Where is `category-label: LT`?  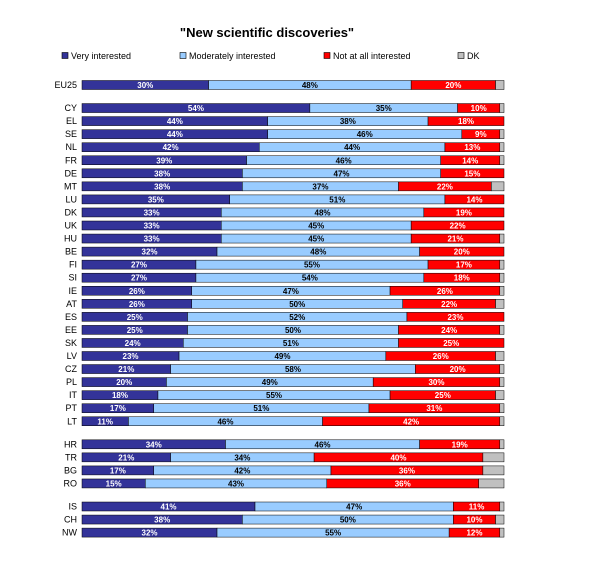 category-label: LT is located at coordinates (72, 421).